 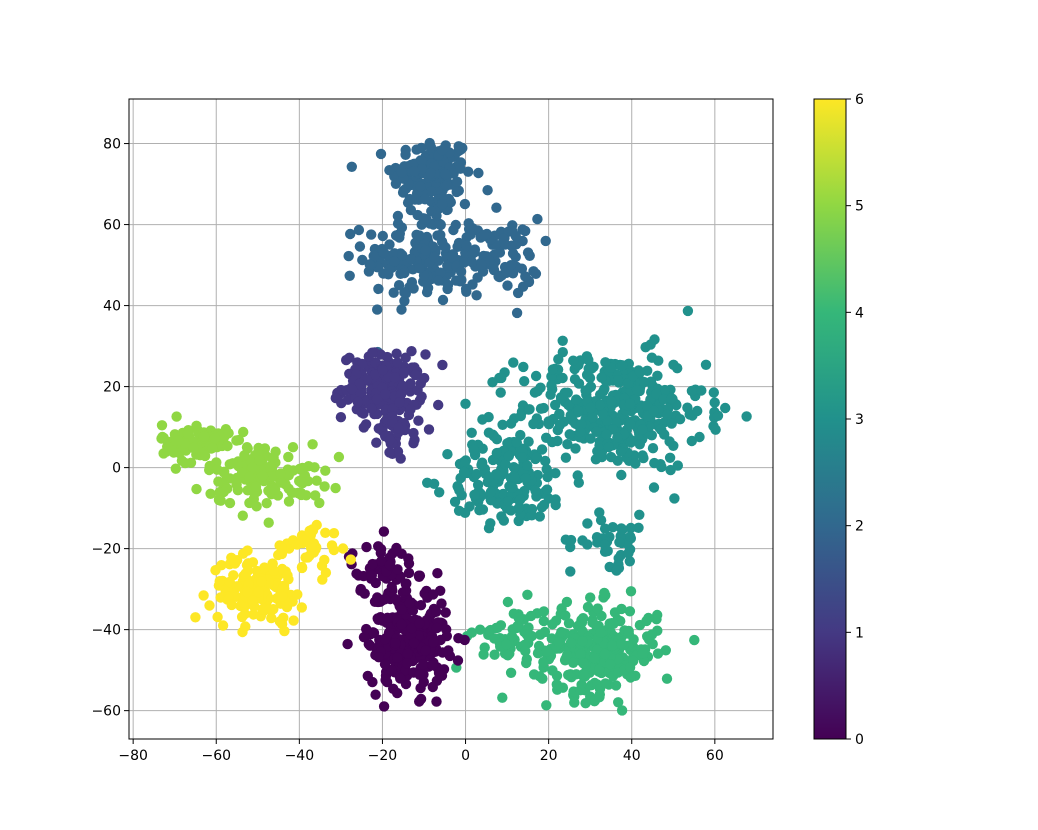 I want to click on x-tick-label: 60, so click(x=715, y=756).